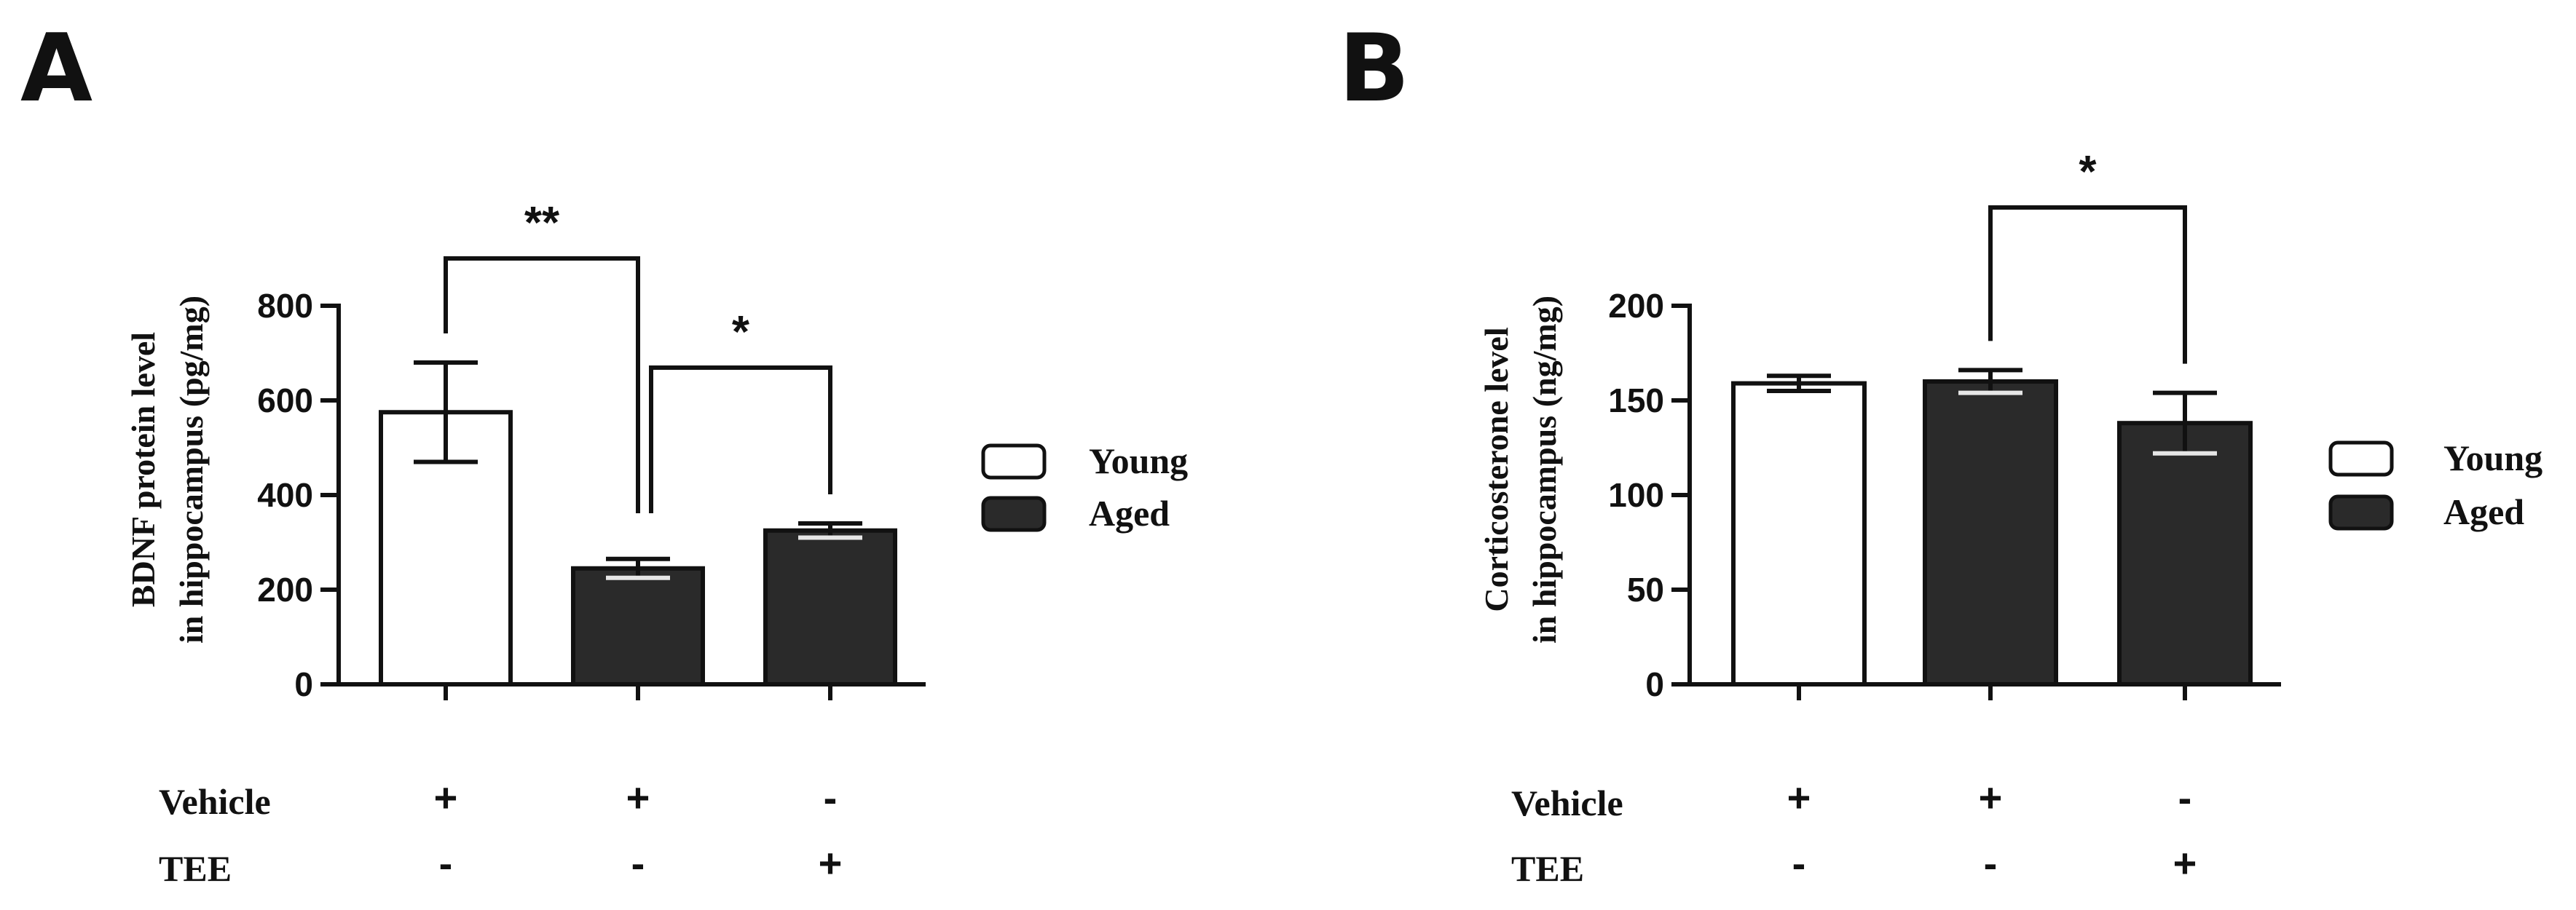 The width and height of the screenshot is (2576, 910). I want to click on panel-a-tee-label: TEE, so click(195, 868).